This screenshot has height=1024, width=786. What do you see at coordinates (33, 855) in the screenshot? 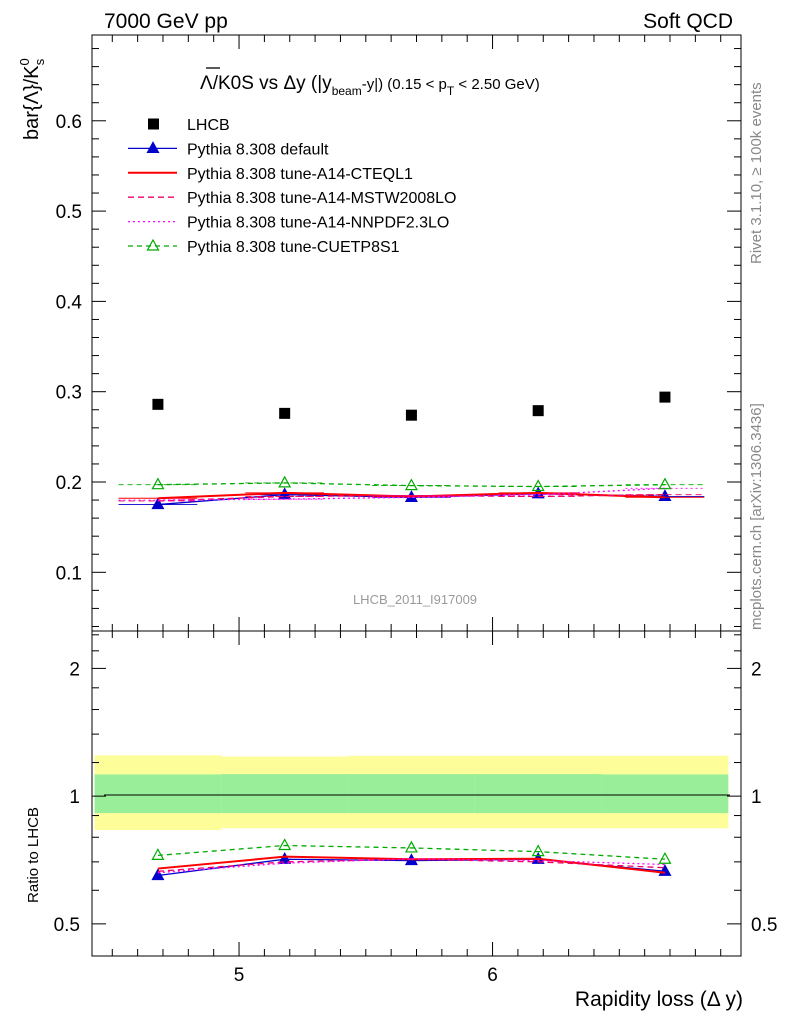
I see `ratio-ylabel: Ratio to LHCB` at bounding box center [33, 855].